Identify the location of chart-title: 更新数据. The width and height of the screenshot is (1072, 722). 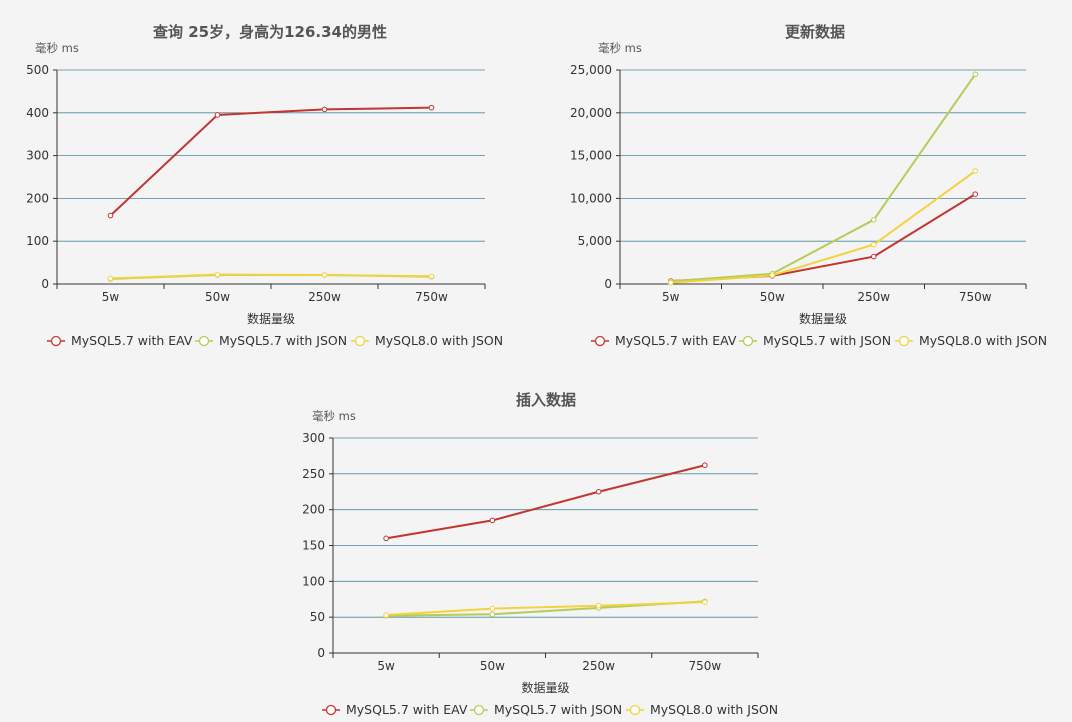
(815, 32).